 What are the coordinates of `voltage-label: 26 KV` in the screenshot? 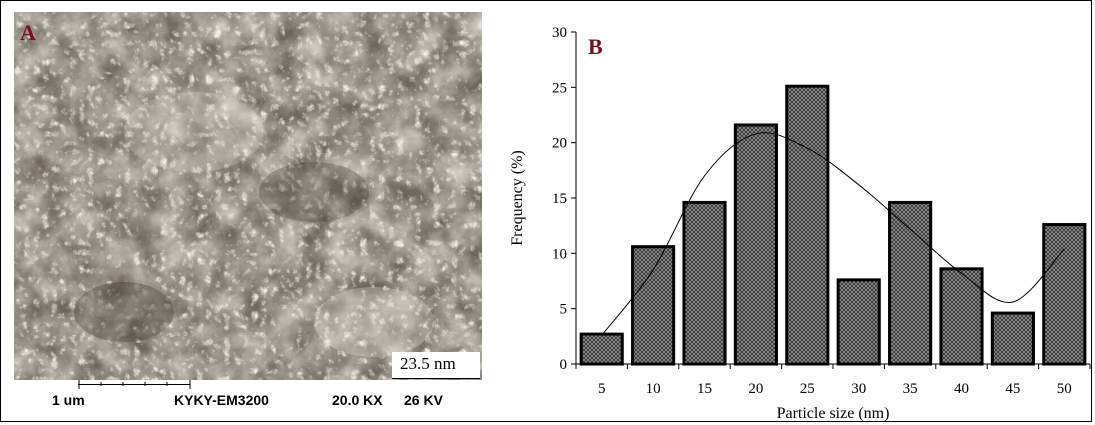 It's located at (423, 400).